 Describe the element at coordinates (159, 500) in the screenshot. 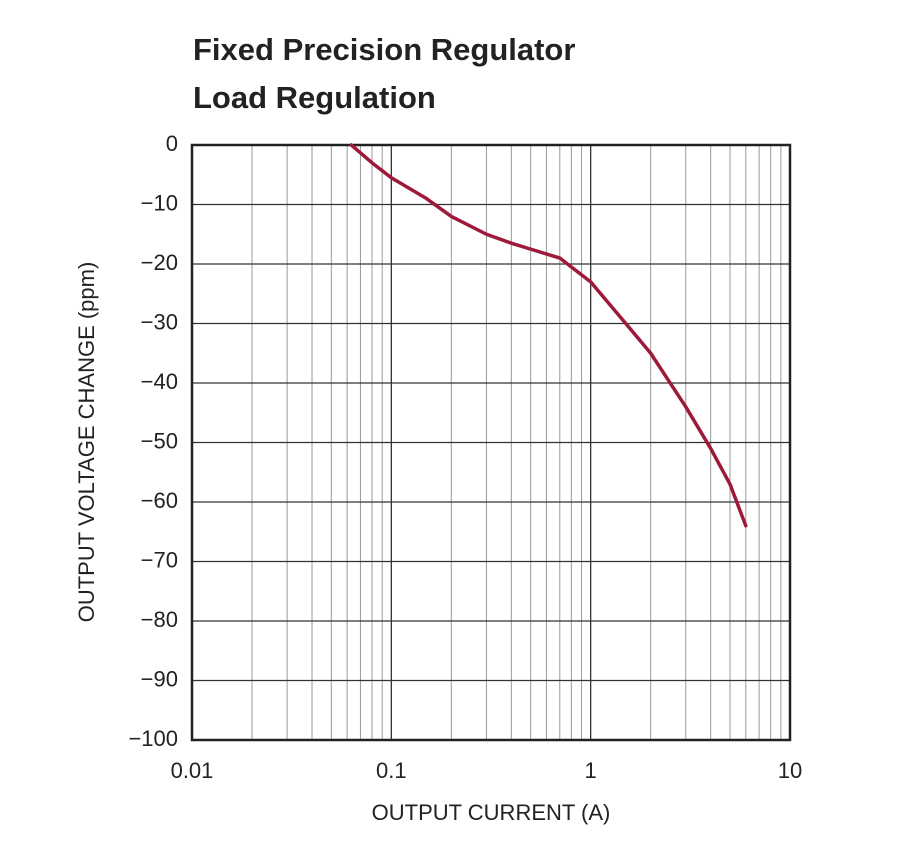

I see `y-tick-label: −60` at that location.